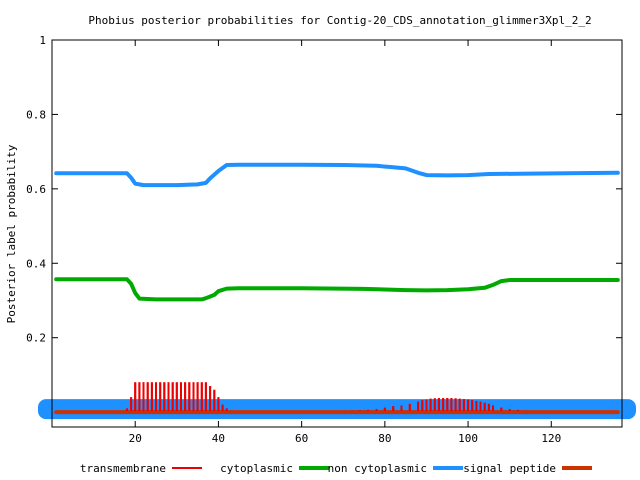  I want to click on legend-label: transmembrane, so click(123, 468).